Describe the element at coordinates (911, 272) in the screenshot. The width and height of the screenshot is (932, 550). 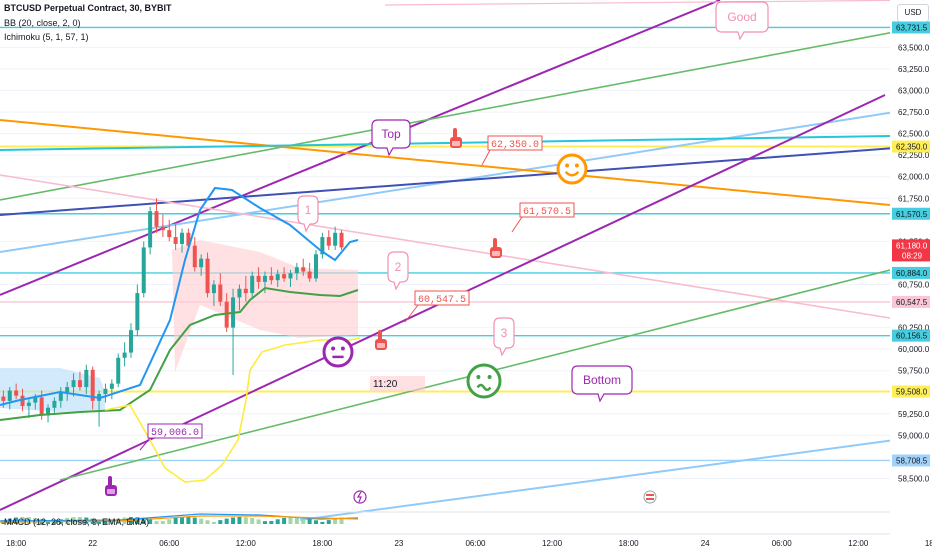
I see `price-label-badge: 60,884.0` at that location.